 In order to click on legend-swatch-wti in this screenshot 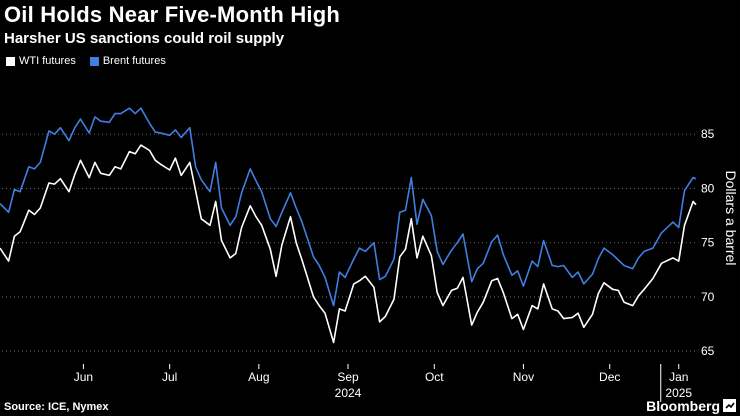, I will do `click(10, 61)`.